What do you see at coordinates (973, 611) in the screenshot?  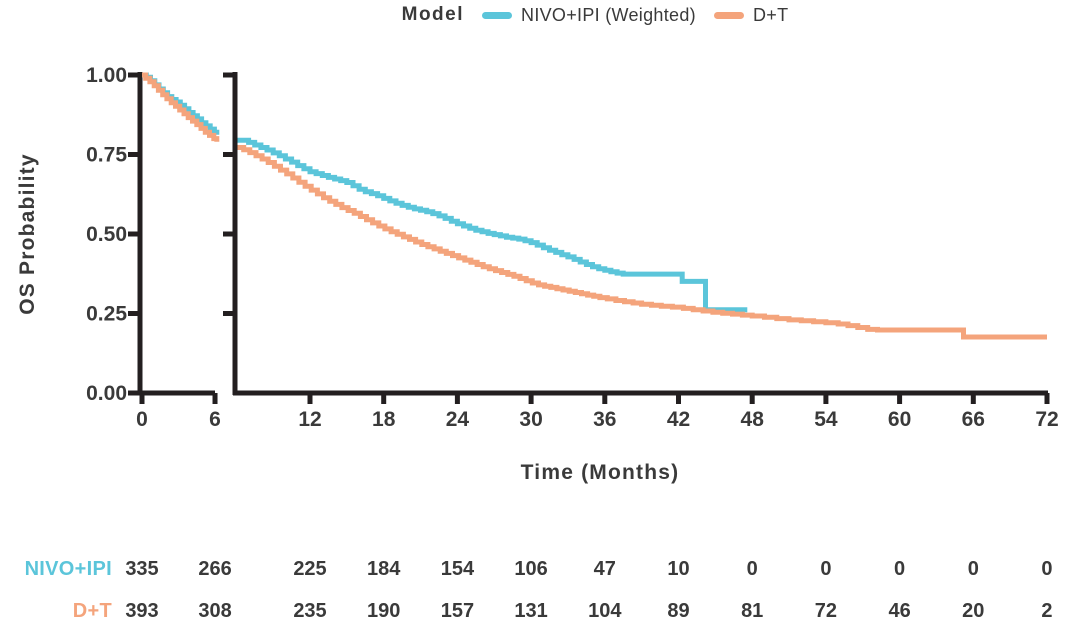 I see `risk-count: 20` at bounding box center [973, 611].